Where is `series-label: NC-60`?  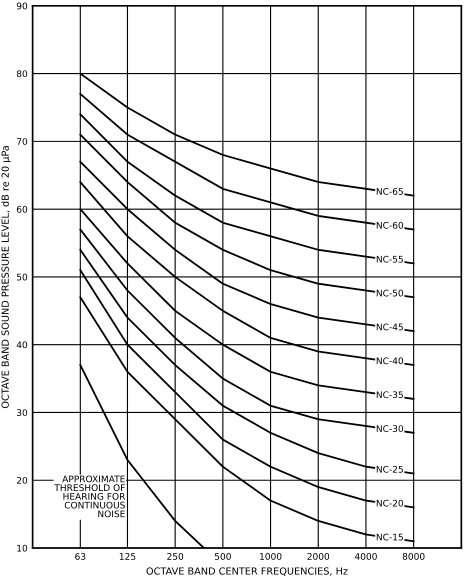
series-label: NC-60 is located at coordinates (390, 225).